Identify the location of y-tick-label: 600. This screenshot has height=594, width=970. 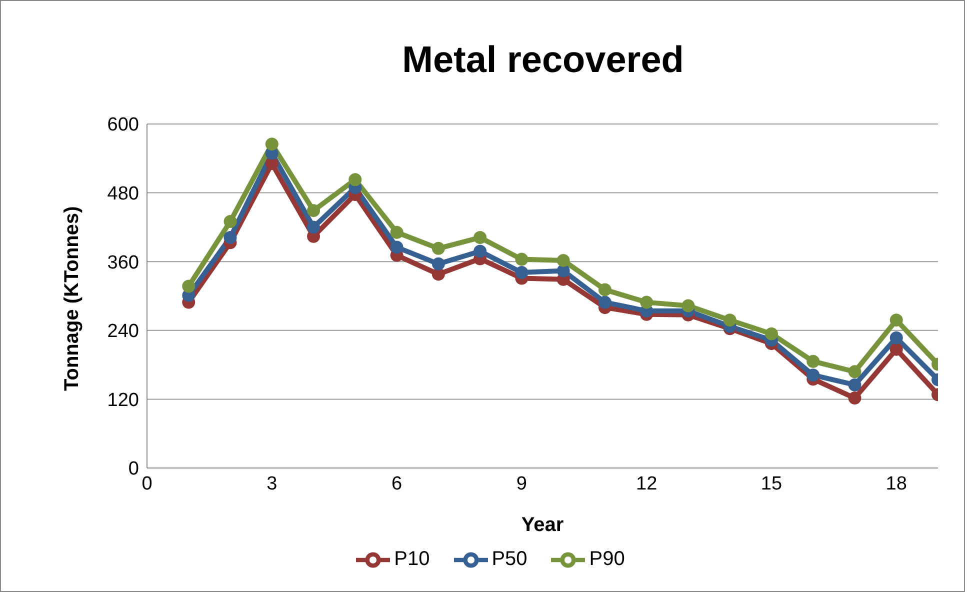
(123, 125).